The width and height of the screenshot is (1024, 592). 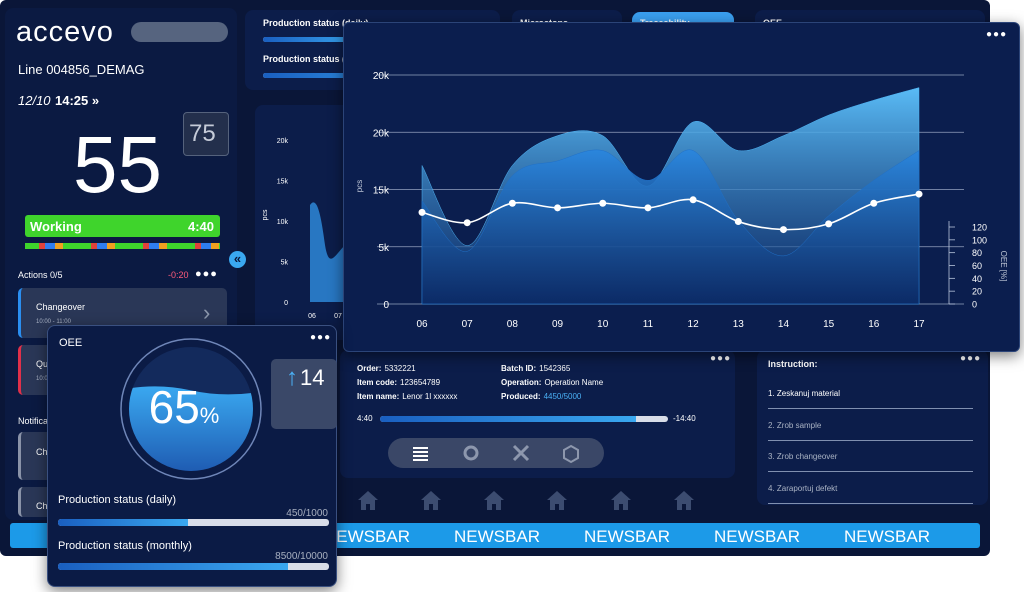 What do you see at coordinates (179, 32) in the screenshot?
I see `search-box` at bounding box center [179, 32].